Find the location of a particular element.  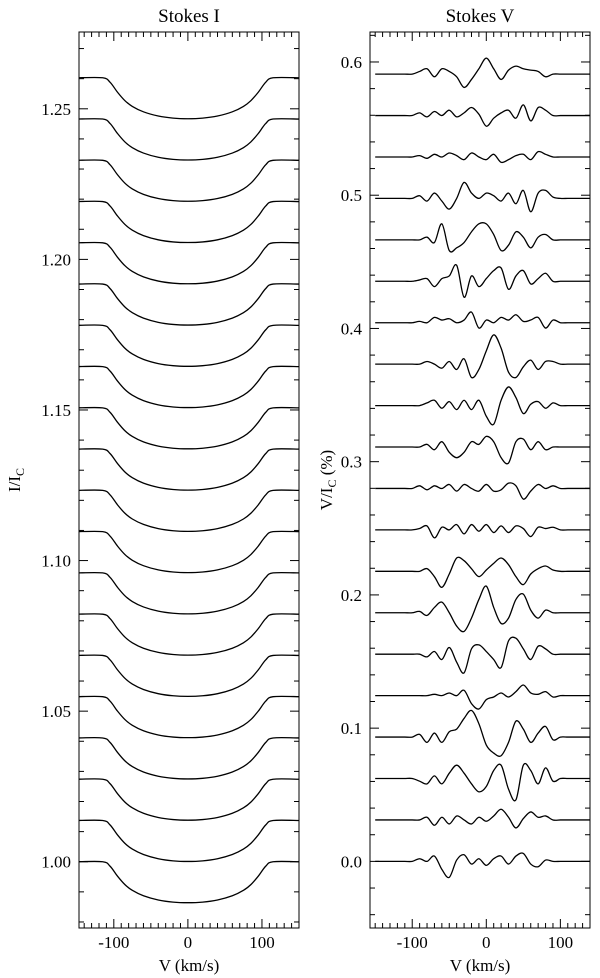

y-tick-label: 0.0 is located at coordinates (351, 861).